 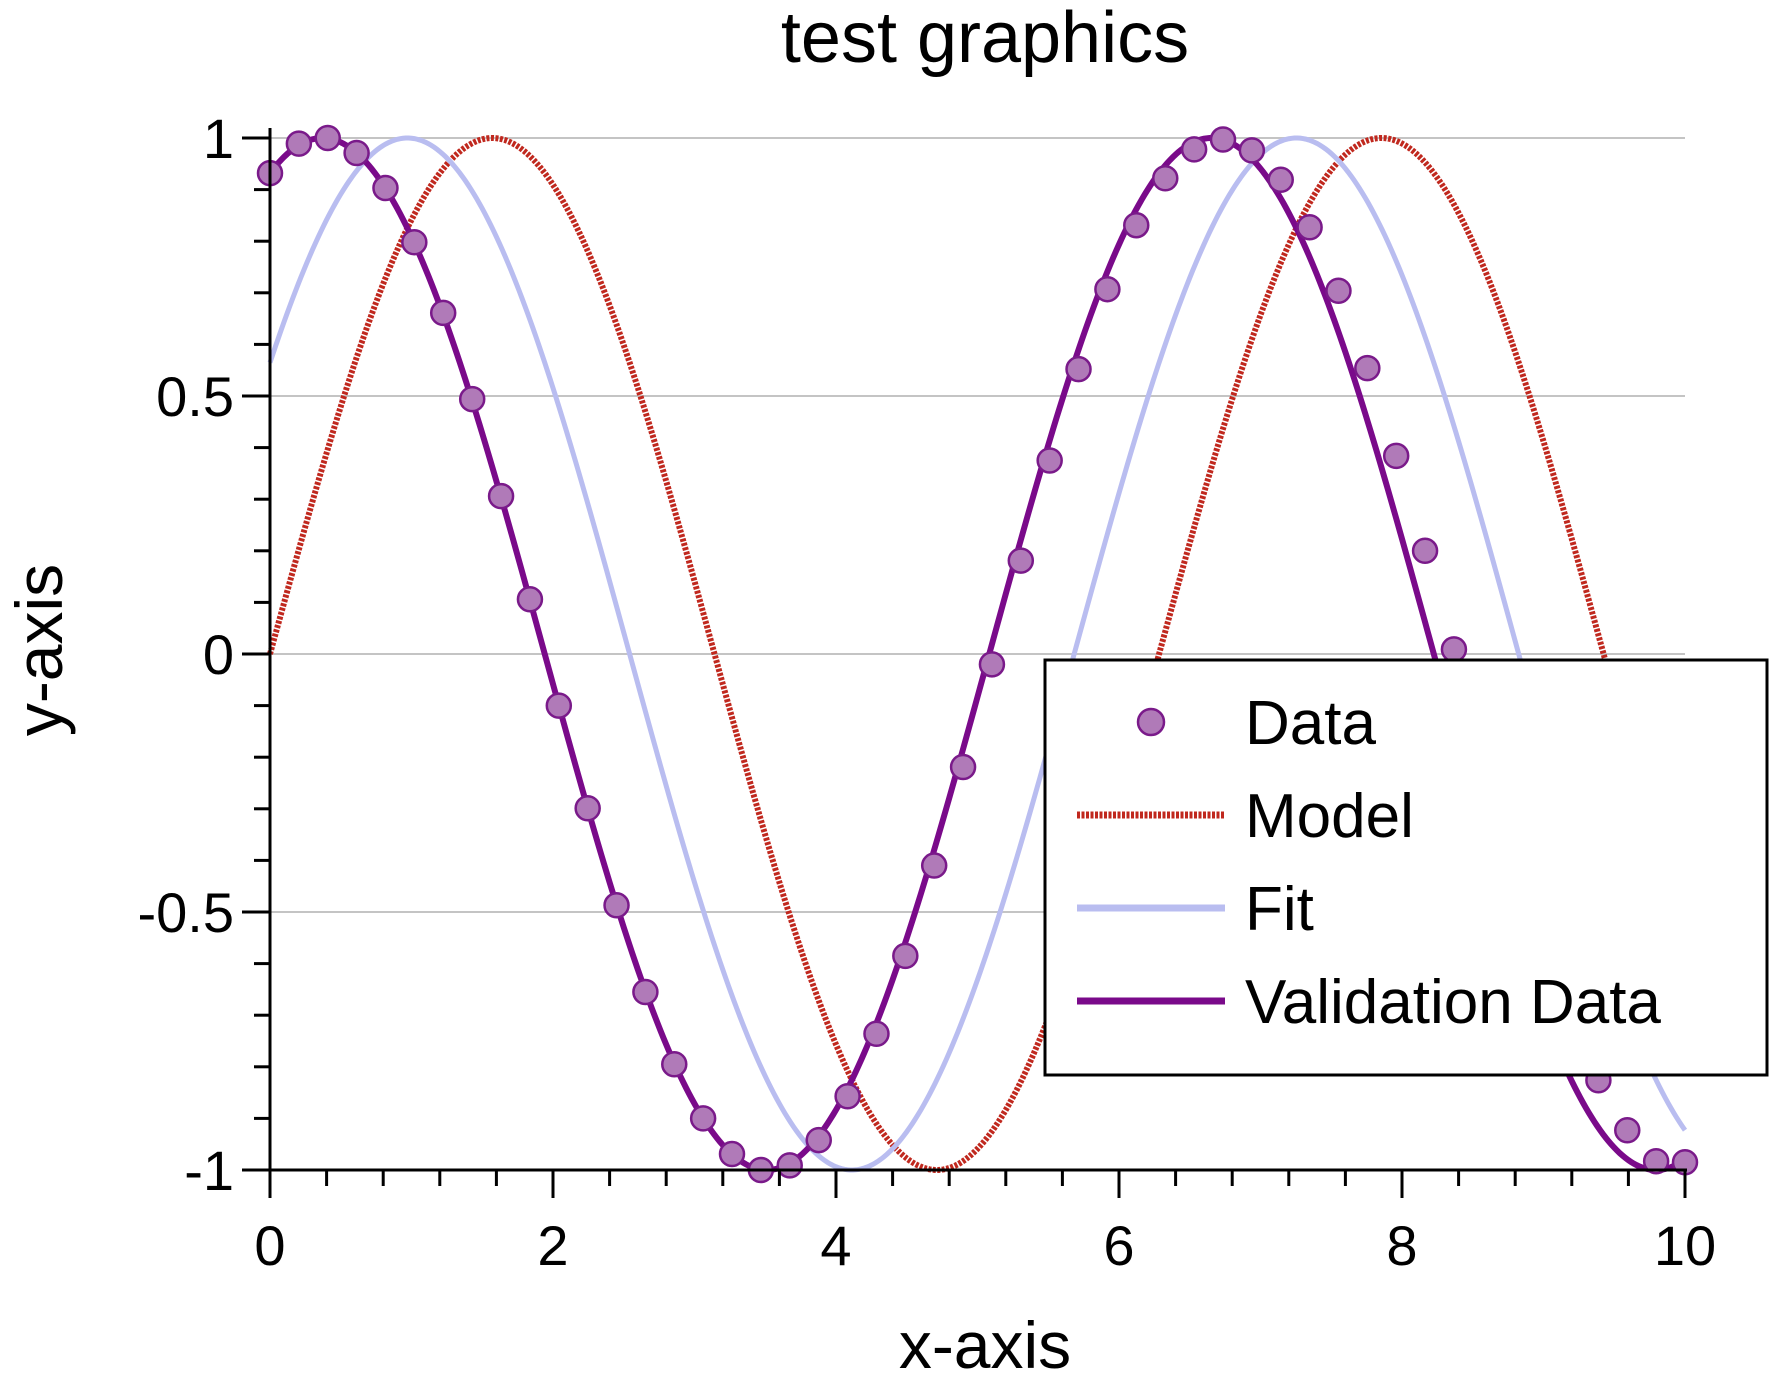 I want to click on legend-box, so click(x=1406, y=867).